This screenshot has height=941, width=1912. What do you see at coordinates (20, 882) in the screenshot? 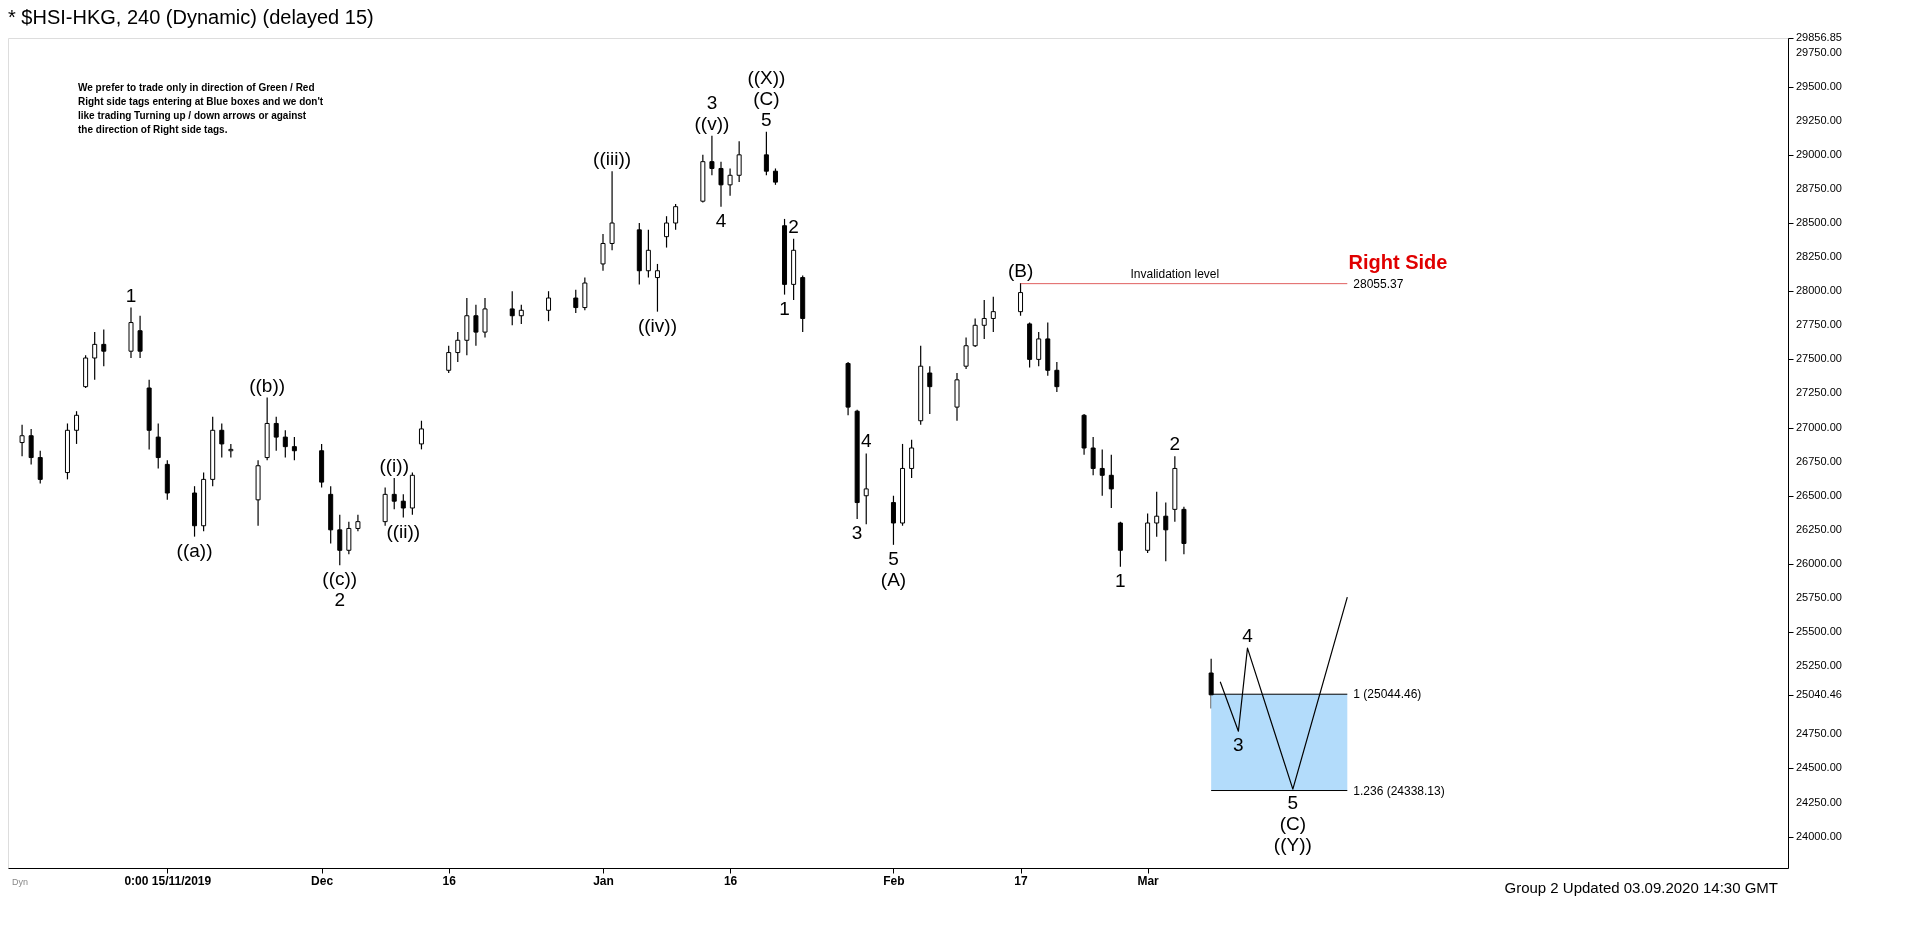
I see `text: Dyn` at bounding box center [20, 882].